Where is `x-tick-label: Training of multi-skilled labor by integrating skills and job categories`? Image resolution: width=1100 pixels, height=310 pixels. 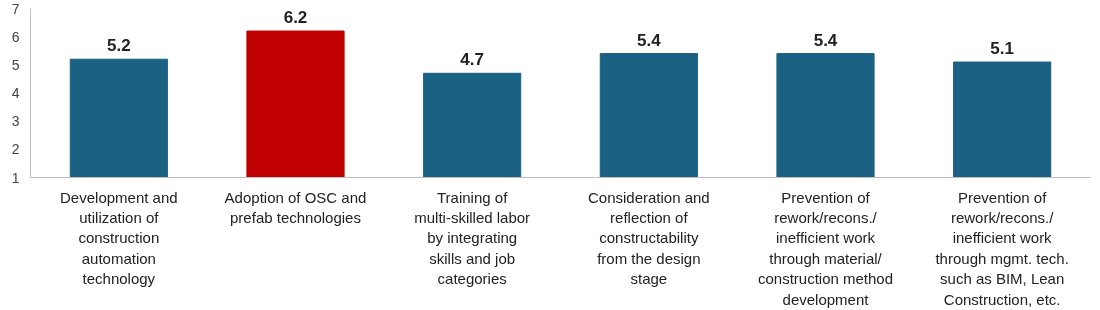 x-tick-label: Training of multi-skilled labor by integrating skills and job categories is located at coordinates (472, 238).